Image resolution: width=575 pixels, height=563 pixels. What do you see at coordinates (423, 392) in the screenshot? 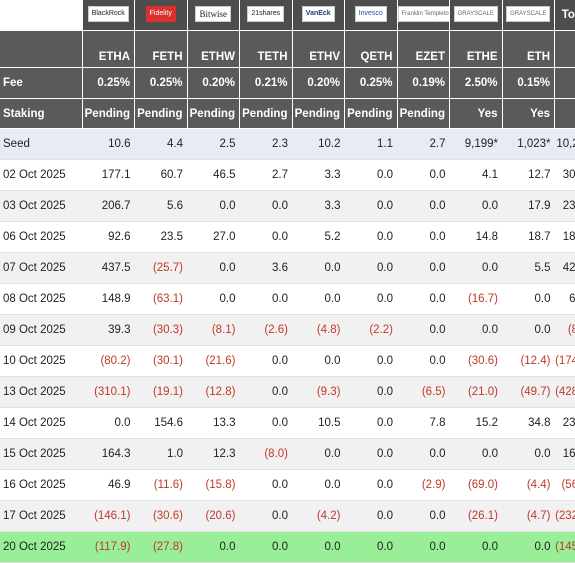
I see `flow-cell: (6.5)` at bounding box center [423, 392].